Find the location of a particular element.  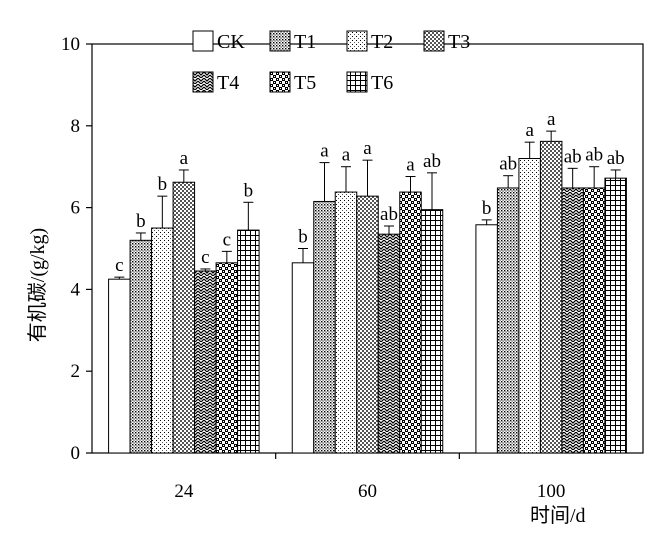

y-tick-label: 8 is located at coordinates (76, 126).